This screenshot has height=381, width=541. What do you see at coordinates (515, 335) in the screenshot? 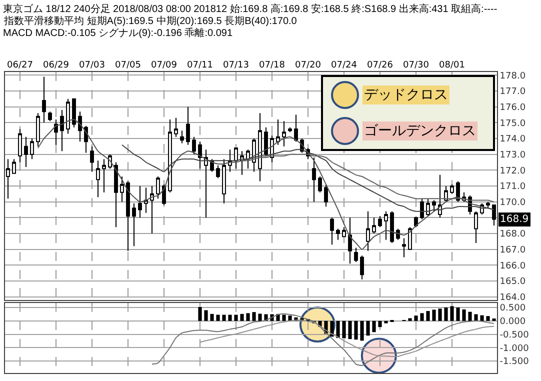
I see `y-tick-label: -0.500` at bounding box center [515, 335].